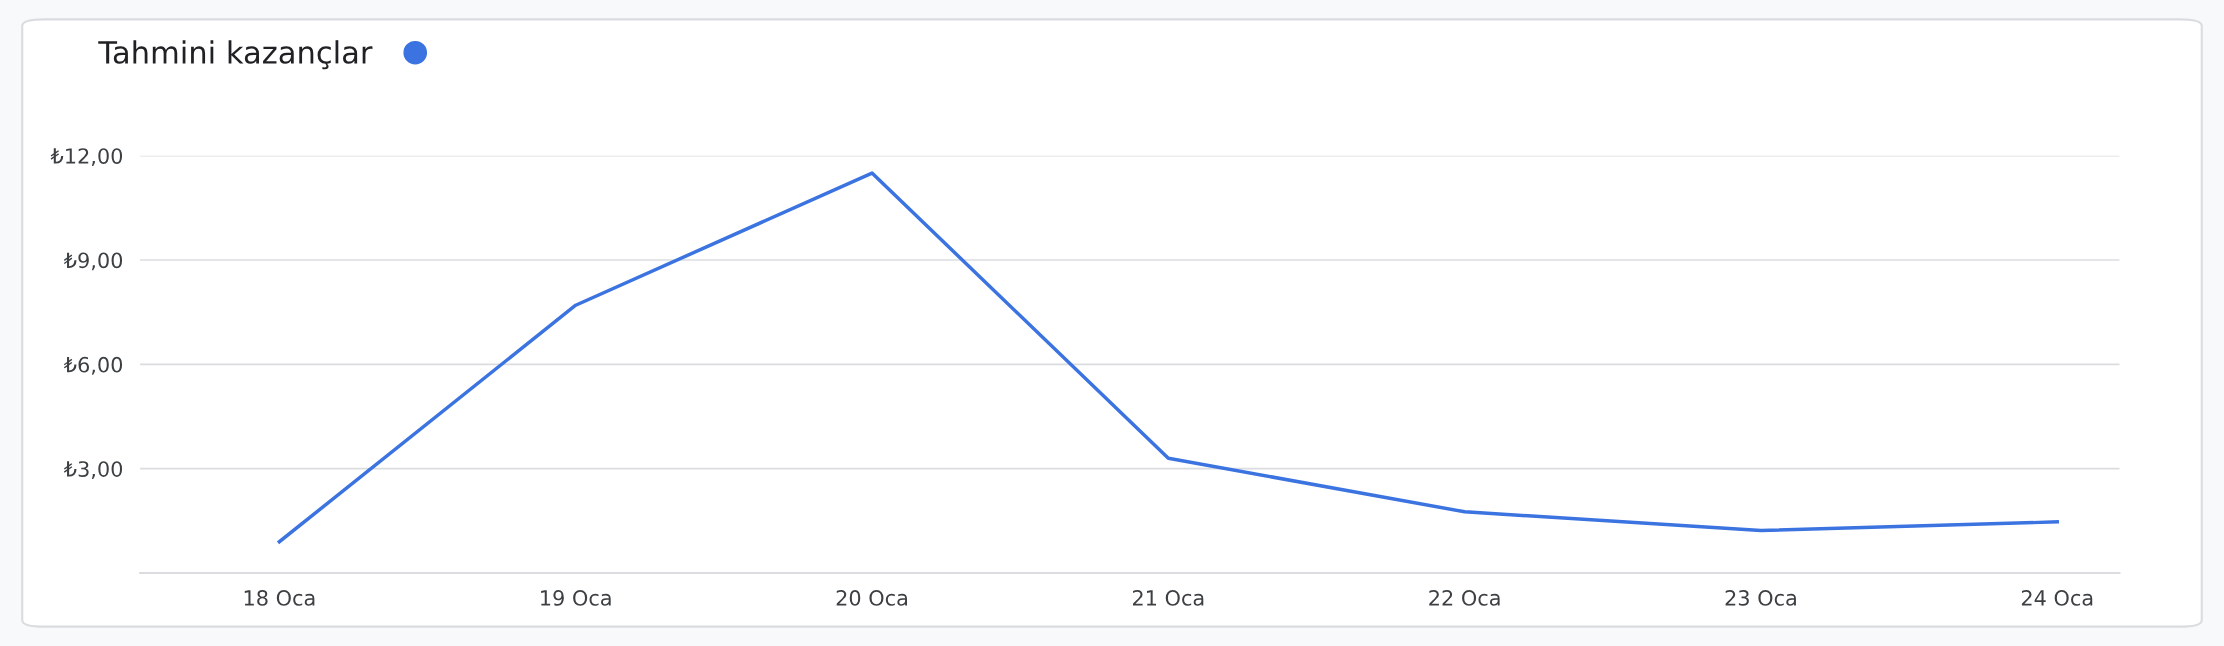 Image resolution: width=2224 pixels, height=646 pixels. I want to click on y-tick-label: ₺3,00, so click(93, 470).